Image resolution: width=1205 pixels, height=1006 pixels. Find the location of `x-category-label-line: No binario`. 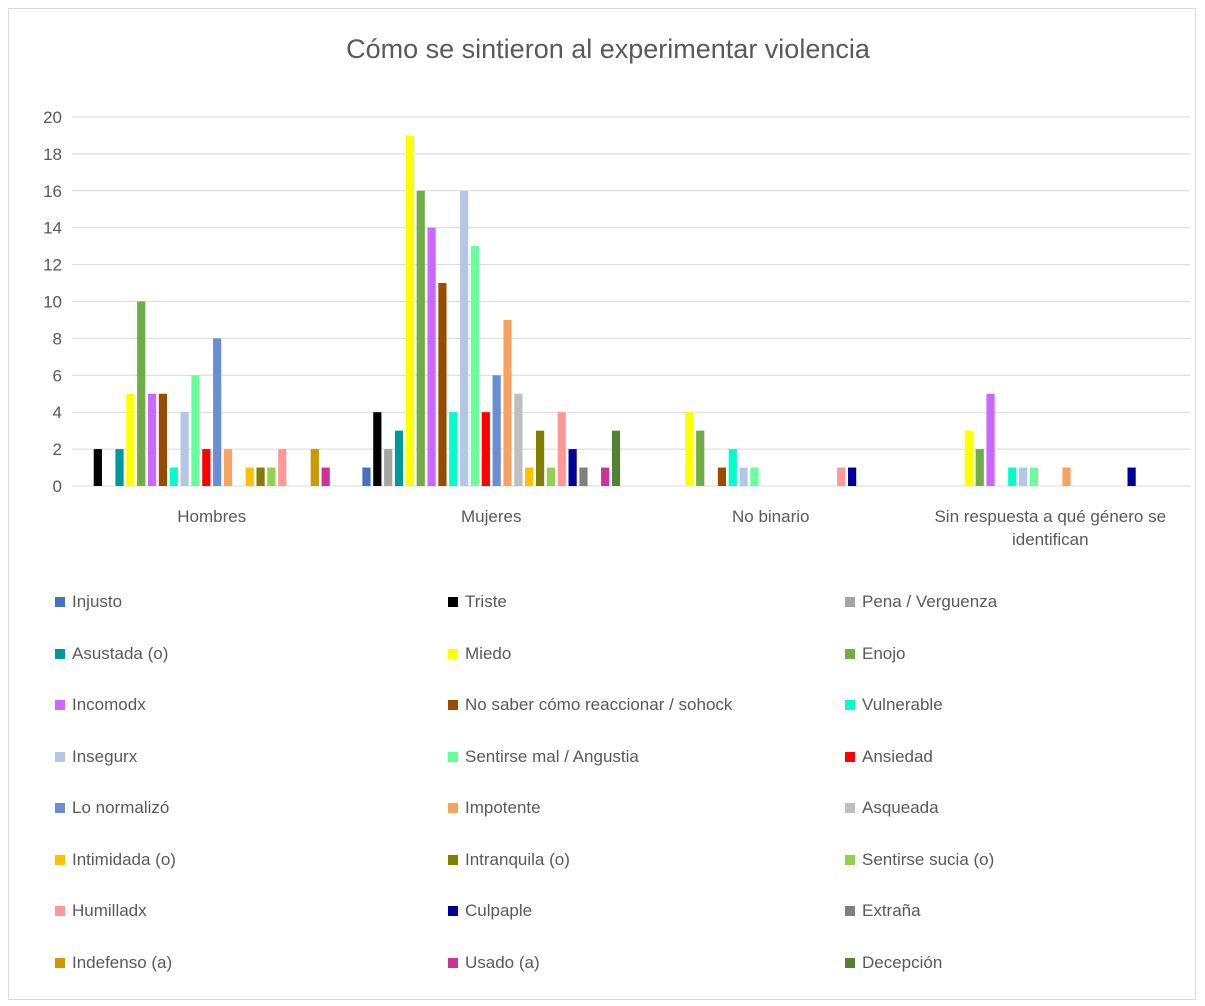

x-category-label-line: No binario is located at coordinates (771, 516).